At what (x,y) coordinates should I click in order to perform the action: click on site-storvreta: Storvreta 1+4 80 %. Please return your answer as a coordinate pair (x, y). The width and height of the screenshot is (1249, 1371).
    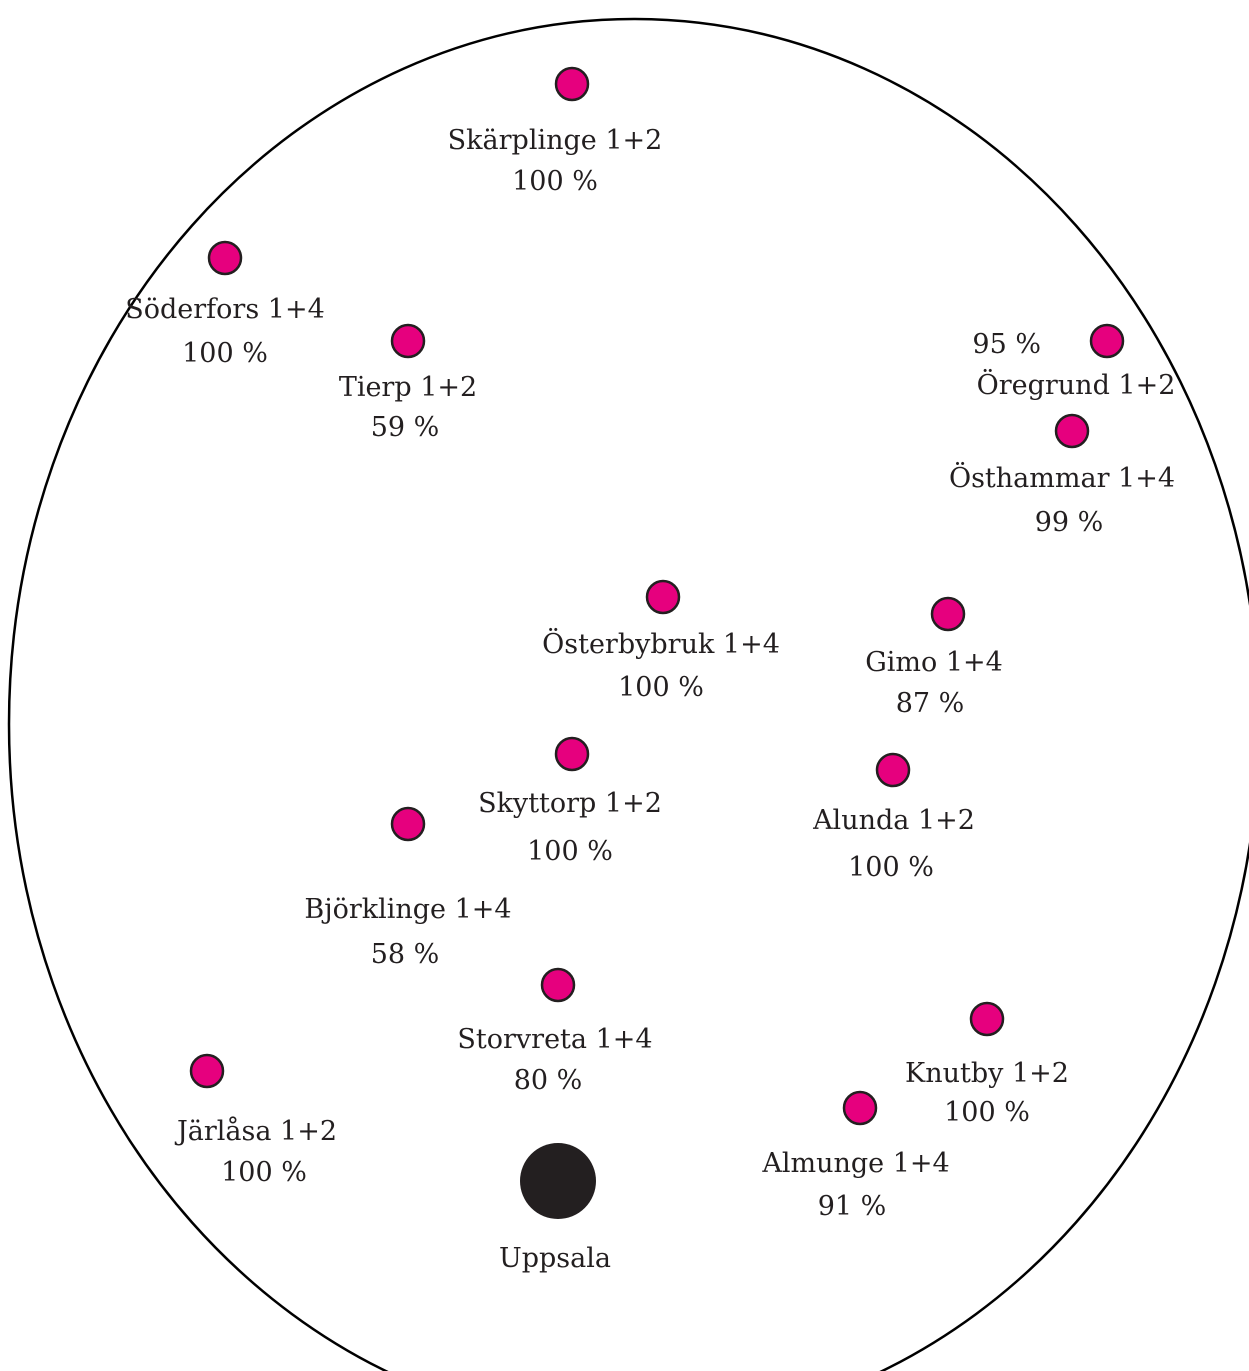
    Looking at the image, I should click on (555, 1031).